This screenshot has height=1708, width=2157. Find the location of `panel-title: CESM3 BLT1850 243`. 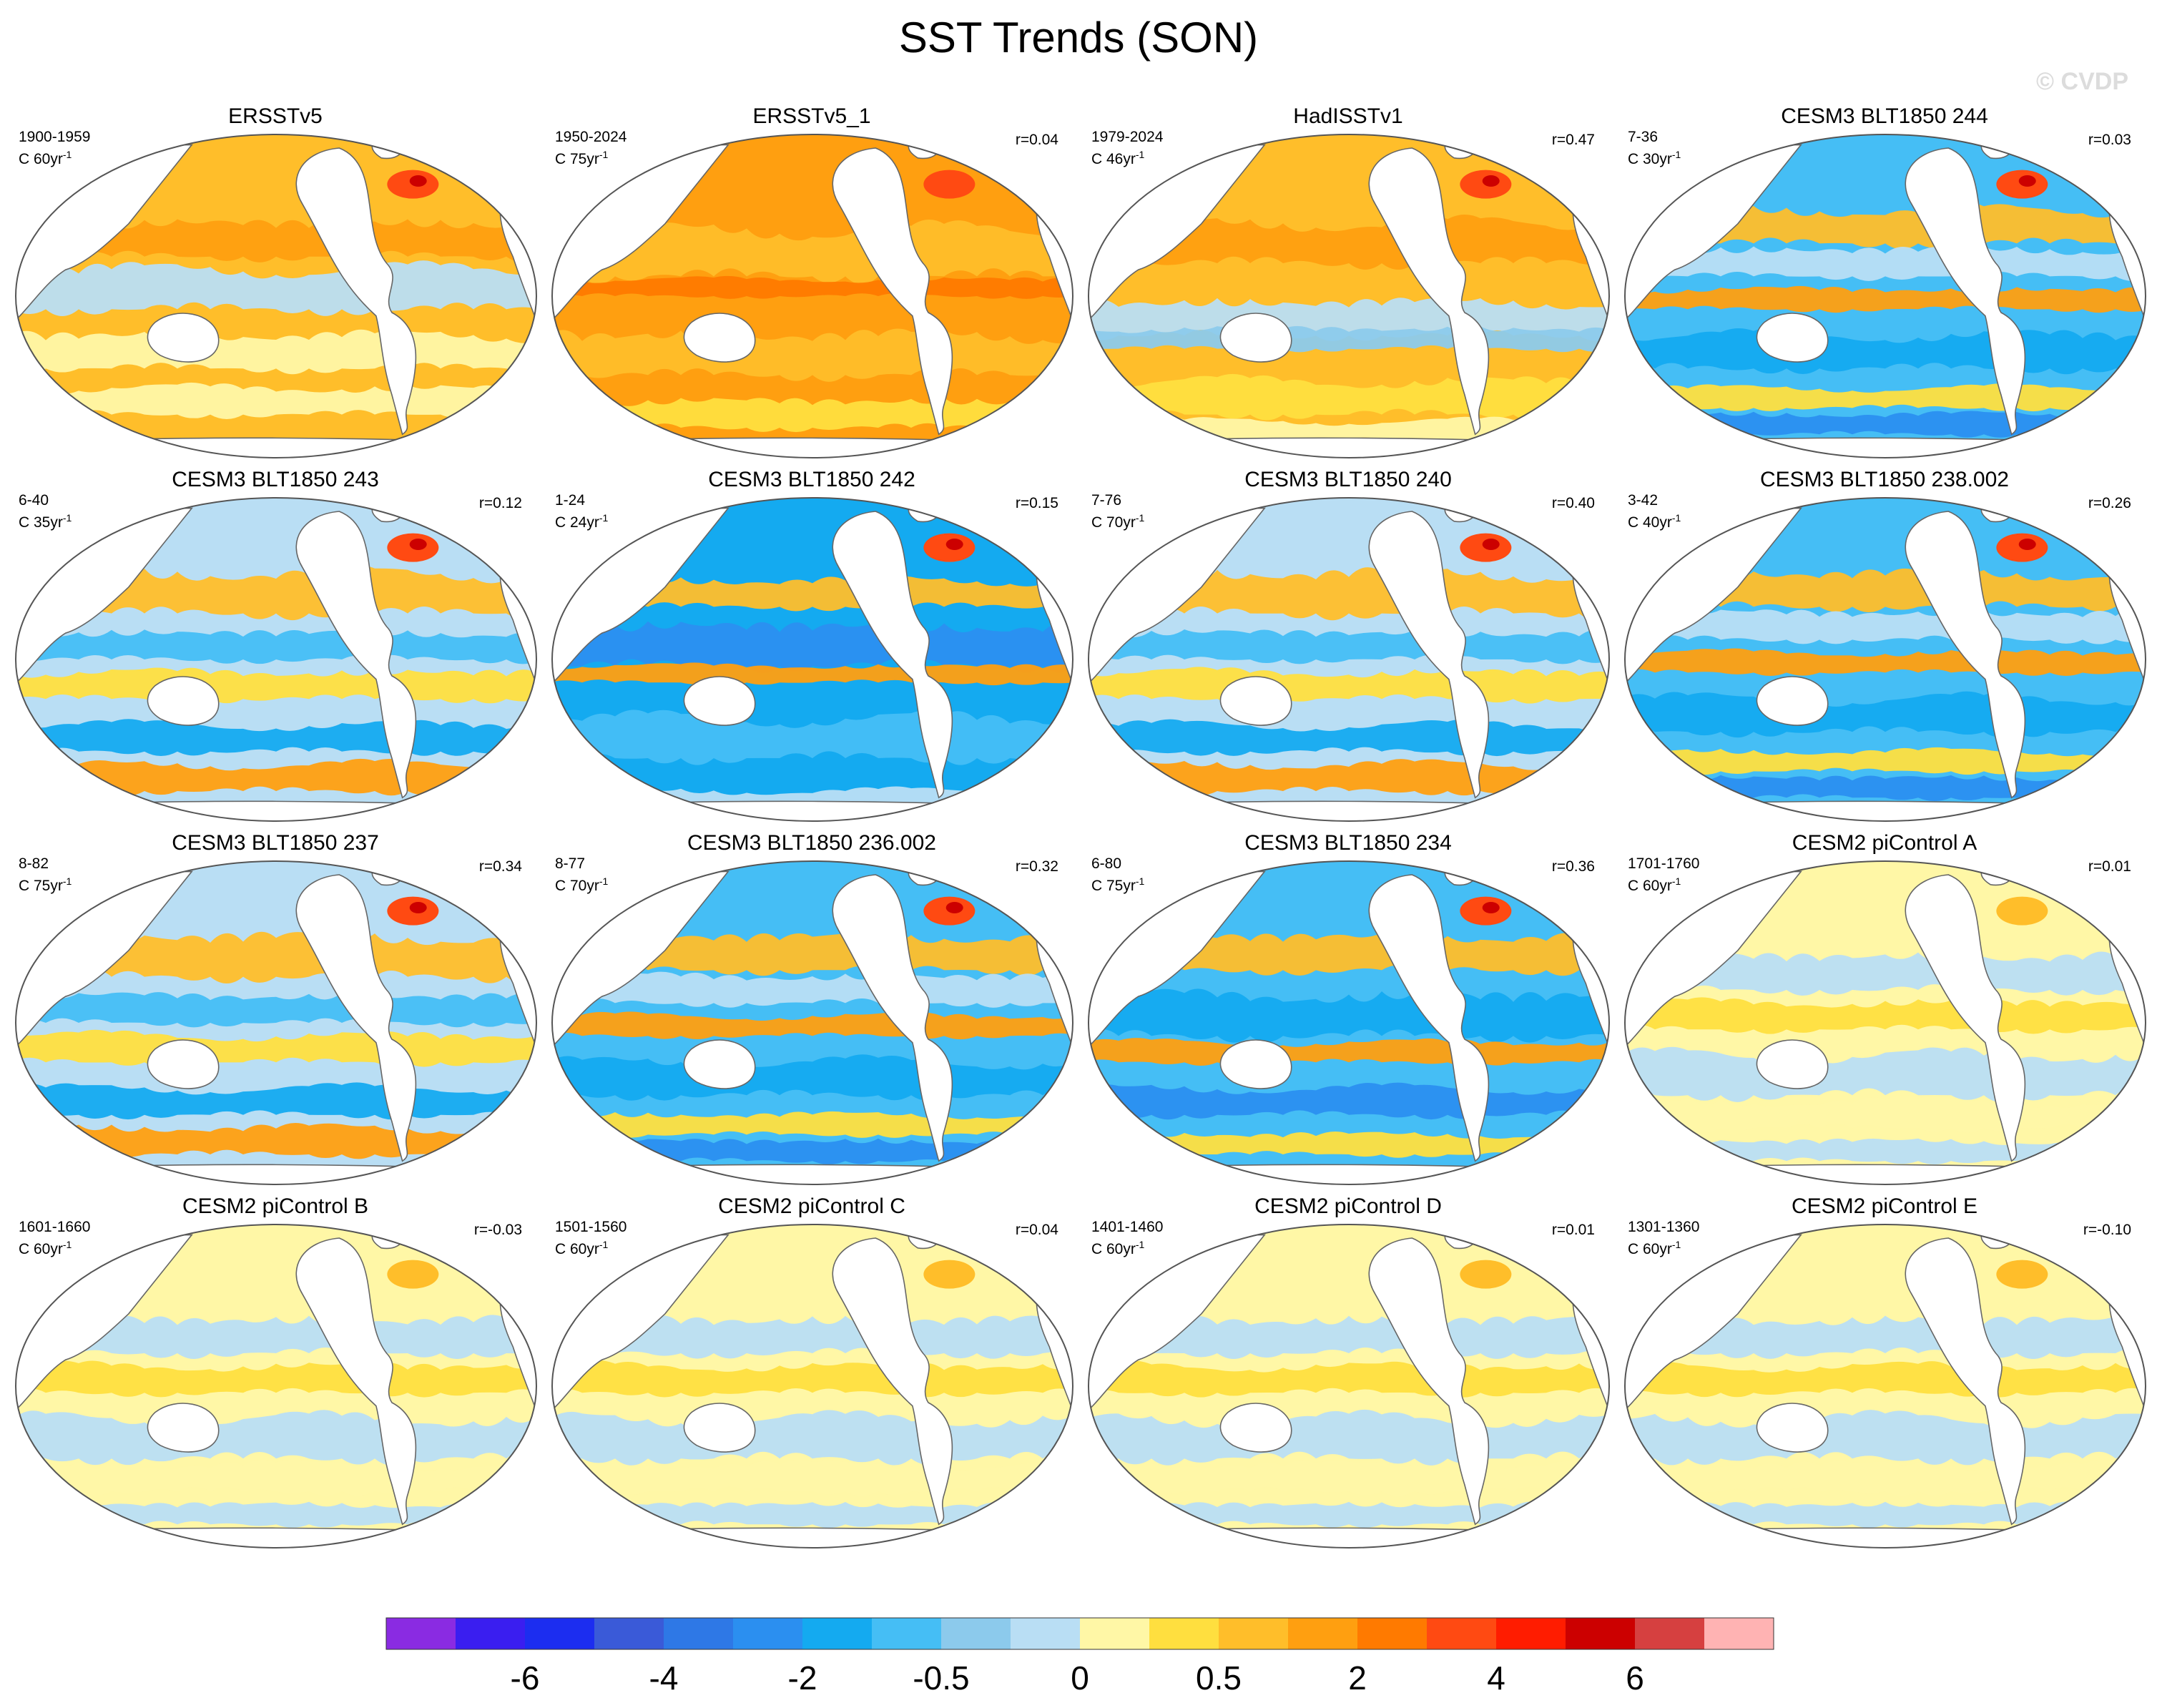

panel-title: CESM3 BLT1850 243 is located at coordinates (275, 480).